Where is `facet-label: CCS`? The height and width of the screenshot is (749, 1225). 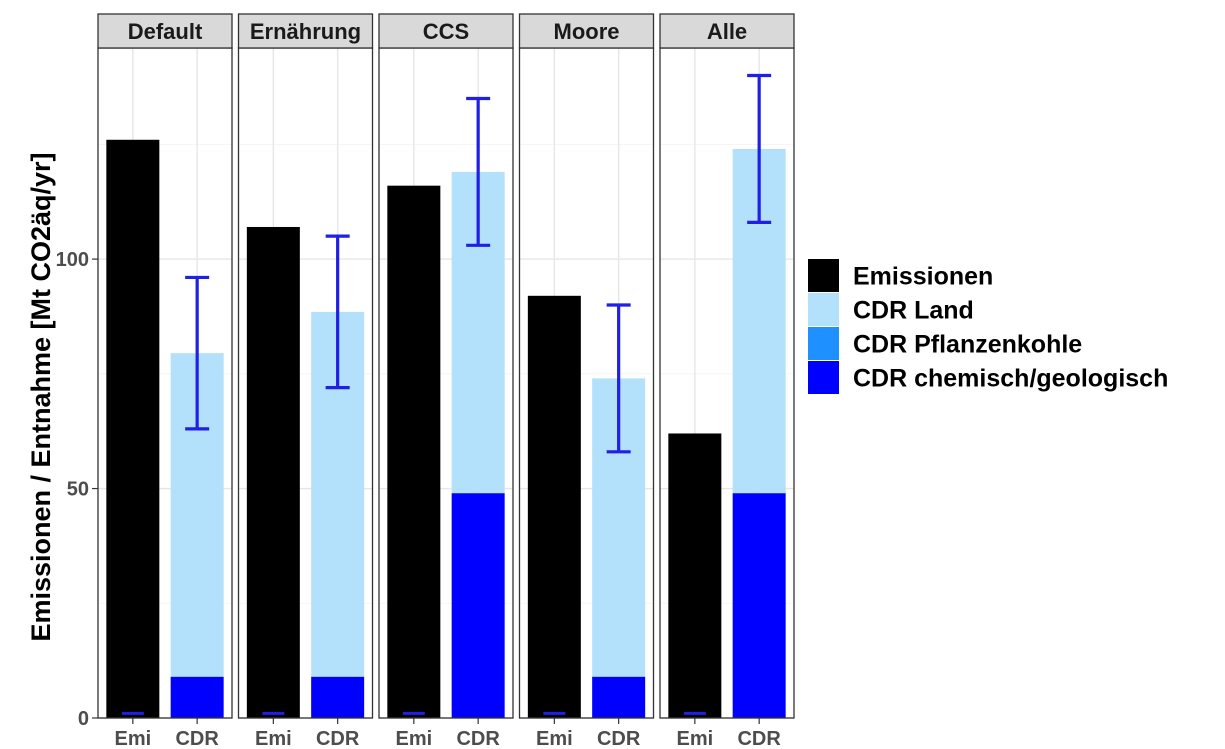 facet-label: CCS is located at coordinates (446, 31).